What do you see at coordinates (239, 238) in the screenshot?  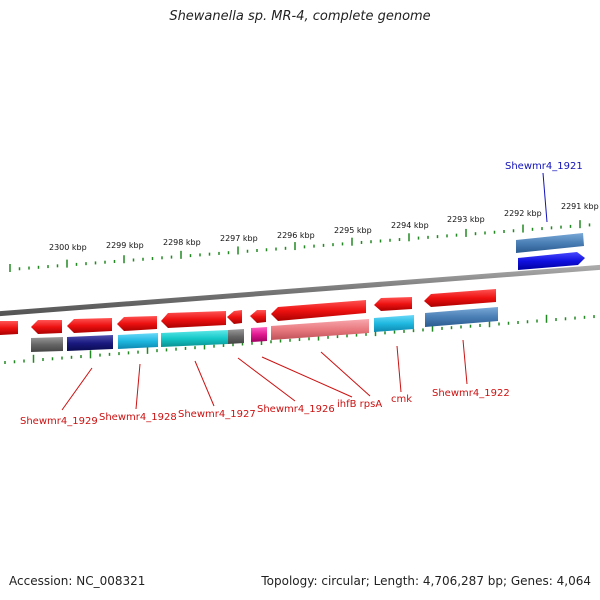 I see `kbp-label: 2297 kbp` at bounding box center [239, 238].